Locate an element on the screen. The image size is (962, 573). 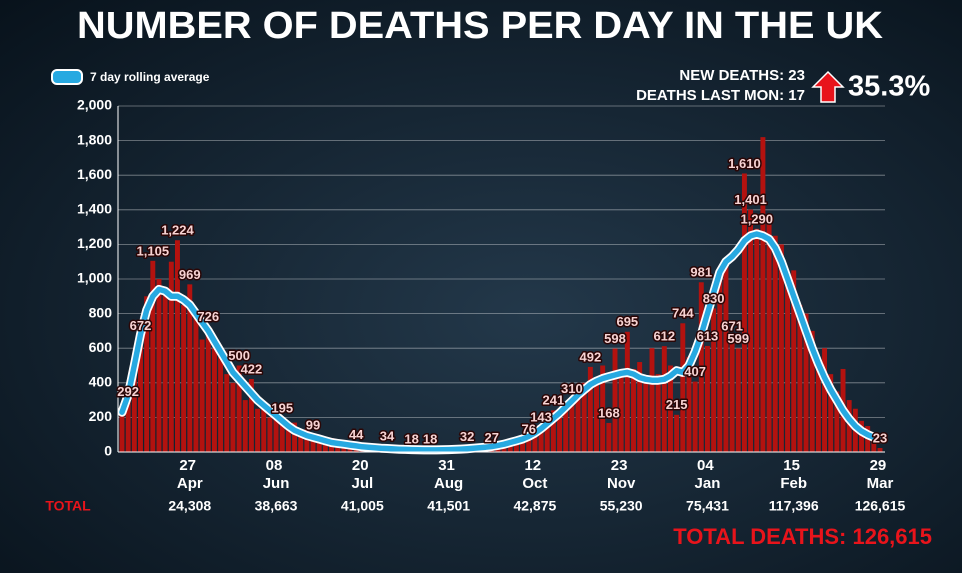
change-percent: 35.3% is located at coordinates (889, 87).